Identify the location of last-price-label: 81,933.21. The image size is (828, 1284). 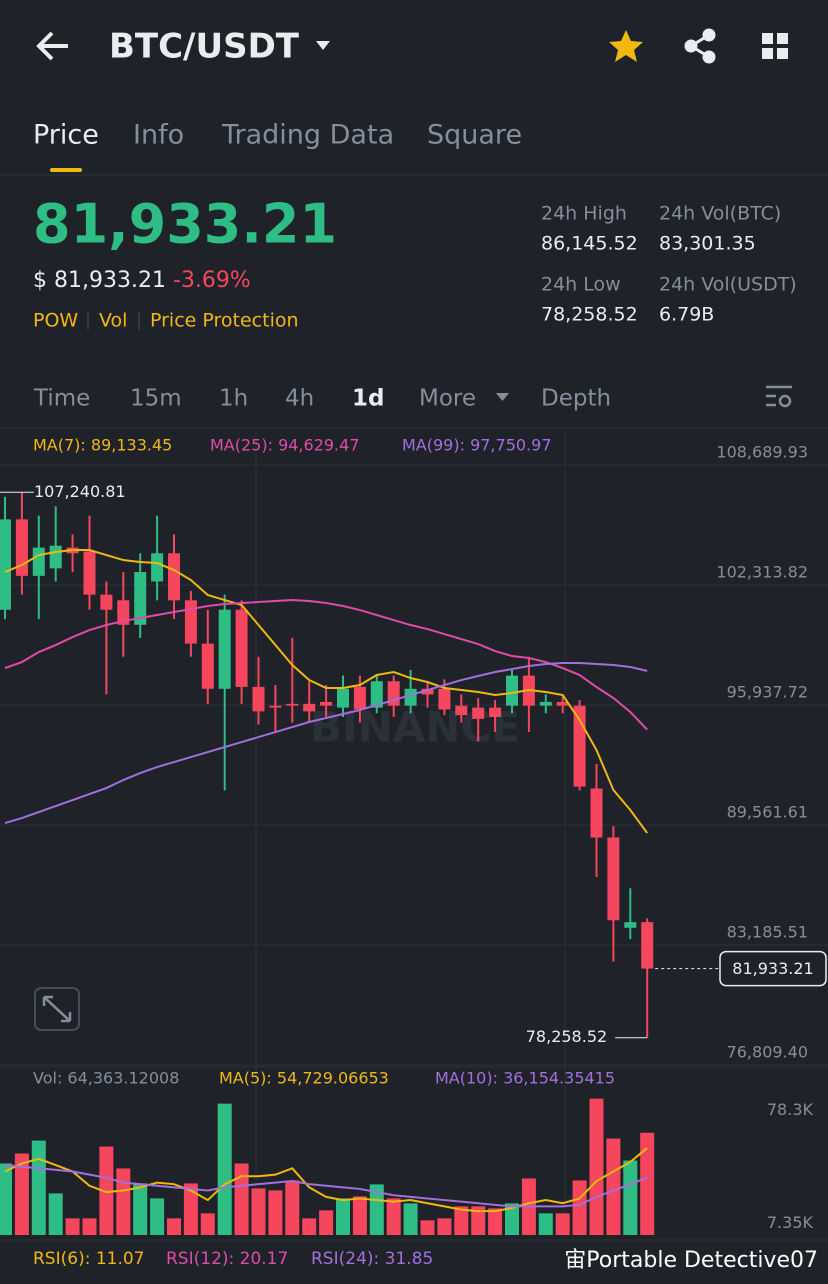
(772, 968).